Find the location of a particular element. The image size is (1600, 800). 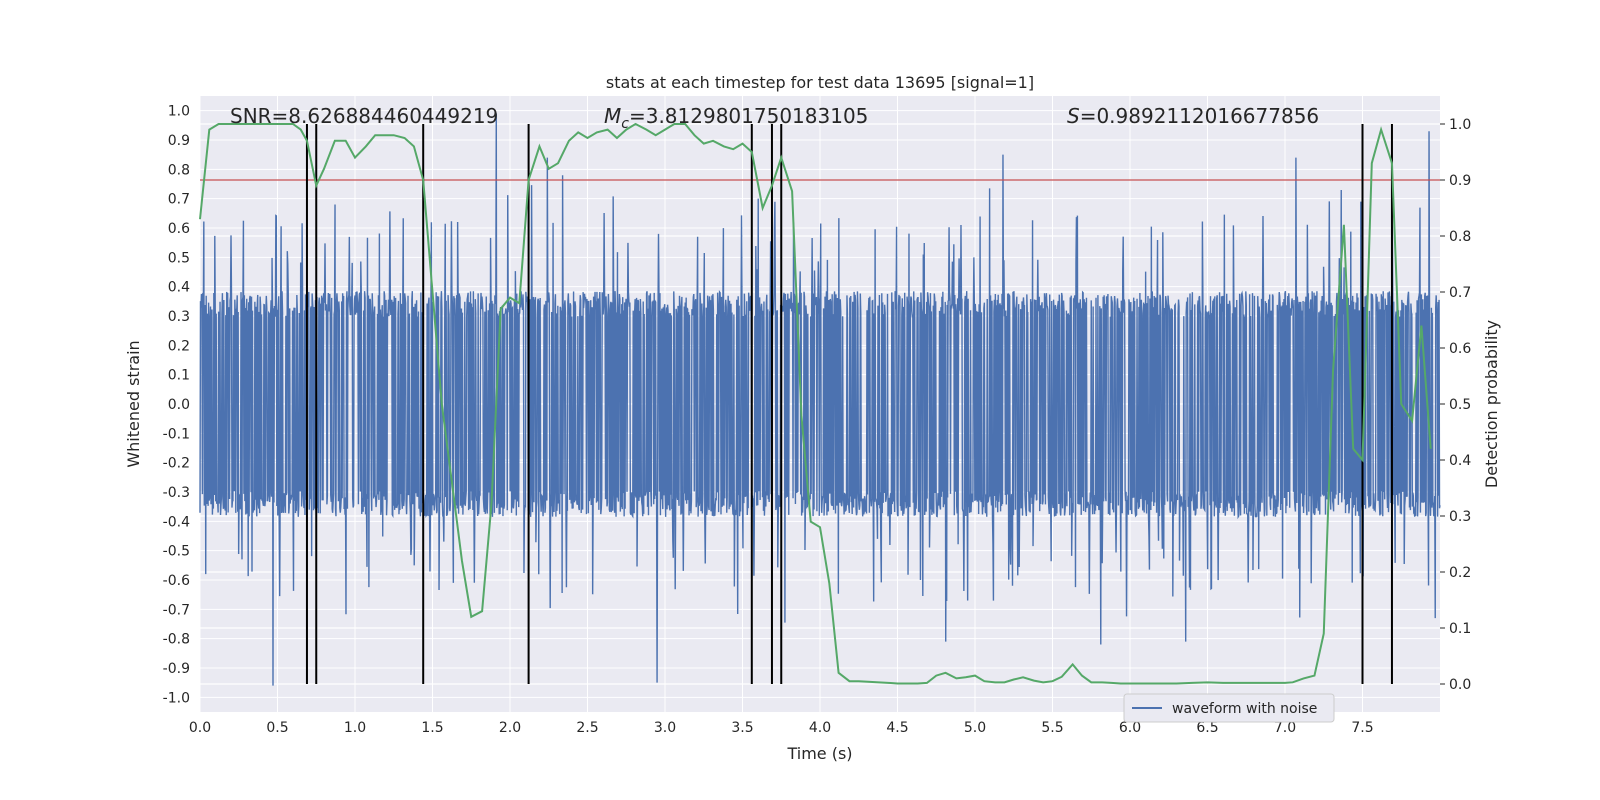

x-tick-label: 6.5 is located at coordinates (1207, 728).